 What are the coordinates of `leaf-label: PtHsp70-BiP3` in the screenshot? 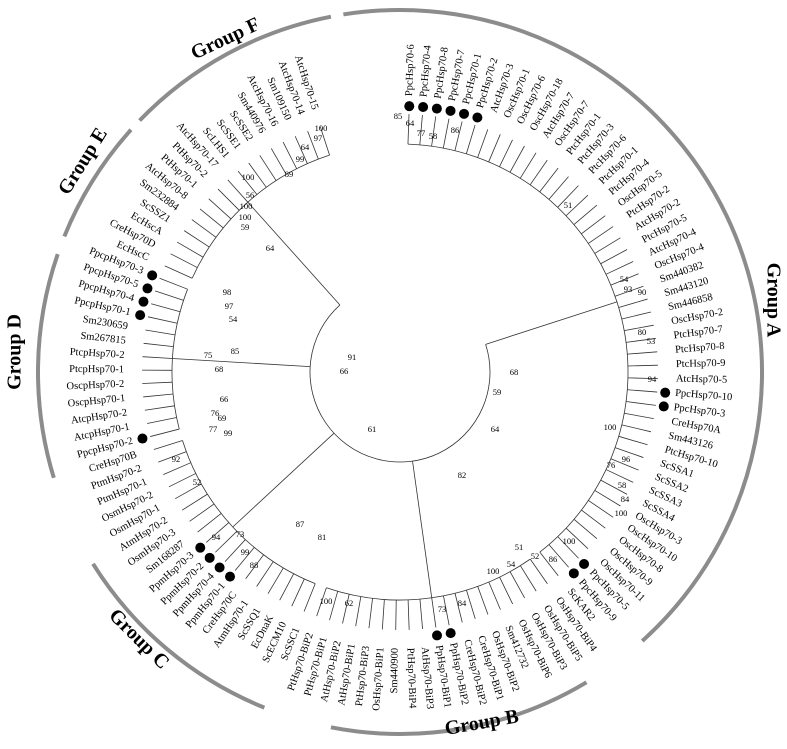 It's located at (363, 676).